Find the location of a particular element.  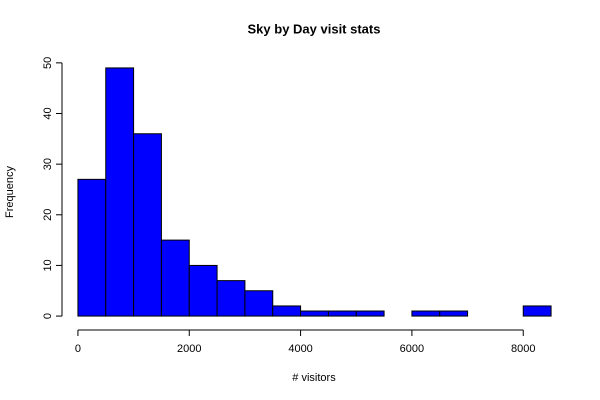

y-axis-label: Frequency is located at coordinates (10, 192).